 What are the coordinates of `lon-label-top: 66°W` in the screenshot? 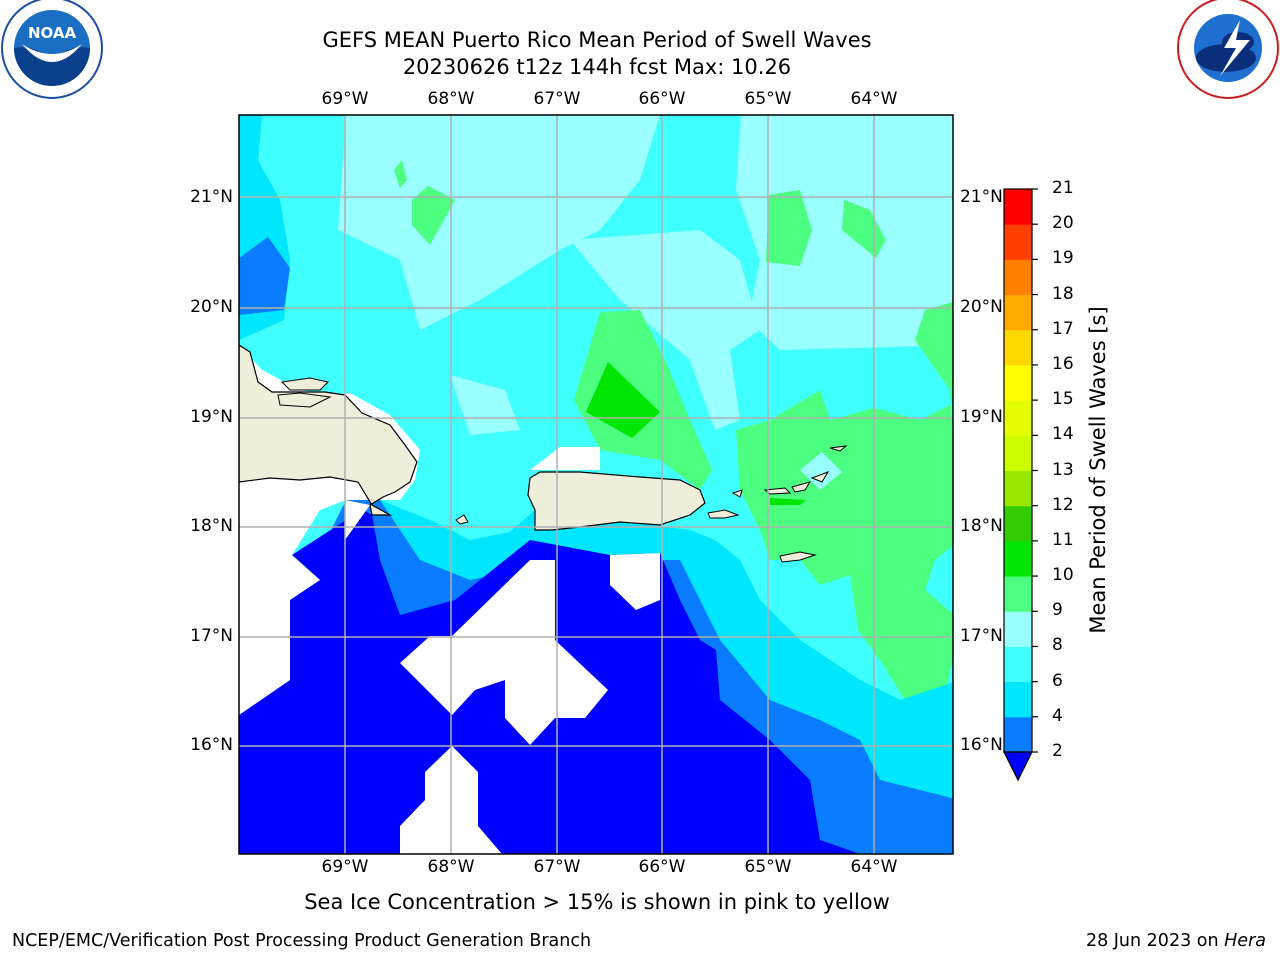 It's located at (662, 99).